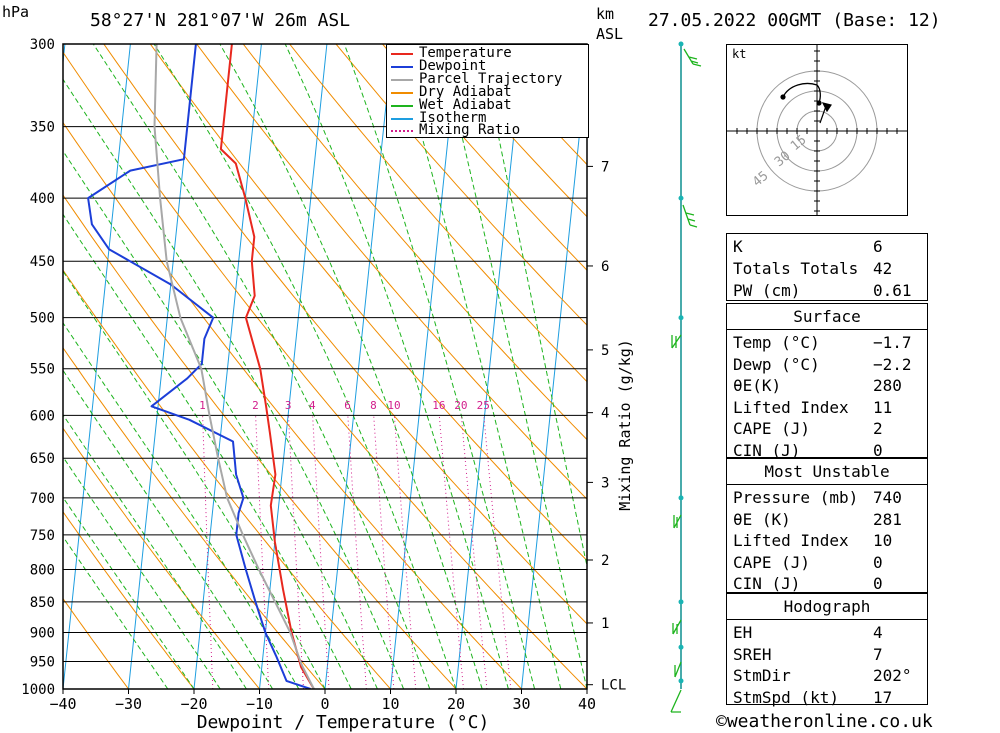 This screenshot has height=733, width=1000. I want to click on km-tick-label: 5, so click(605, 351).